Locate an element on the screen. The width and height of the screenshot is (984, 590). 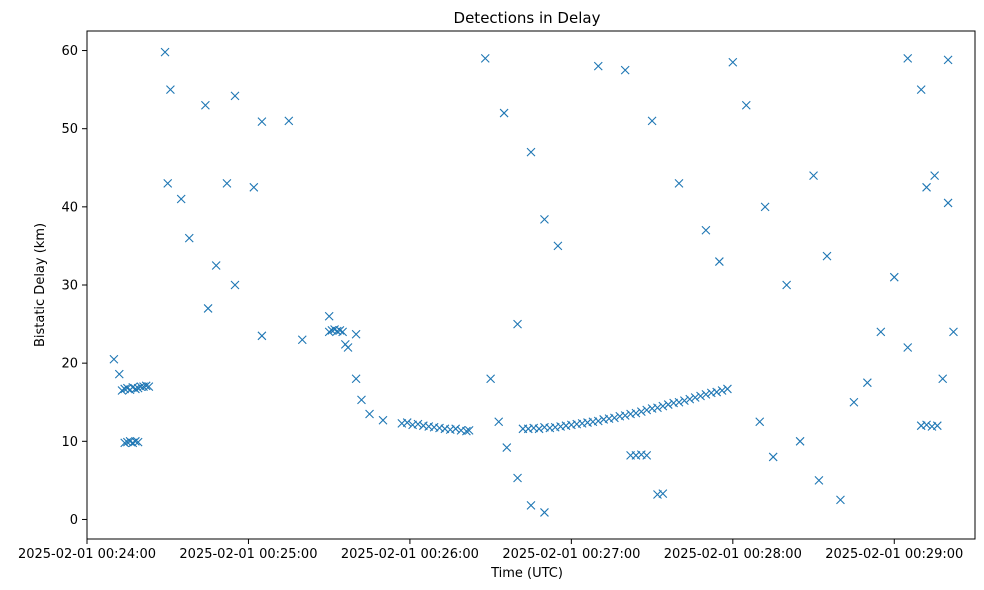
y-tick-label: 20 is located at coordinates (69, 364).